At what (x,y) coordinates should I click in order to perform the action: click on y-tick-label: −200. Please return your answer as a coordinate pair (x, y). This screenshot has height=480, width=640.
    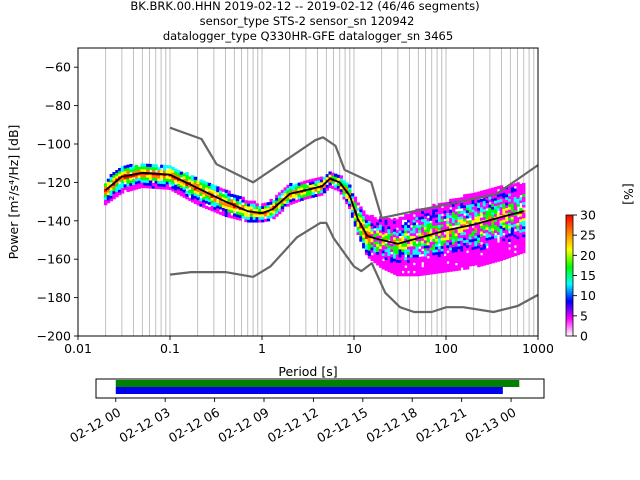
    Looking at the image, I should click on (54, 336).